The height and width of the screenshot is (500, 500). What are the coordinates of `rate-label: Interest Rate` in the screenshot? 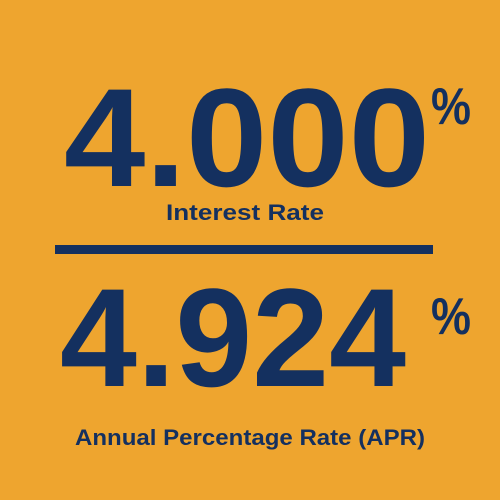 It's located at (245, 212).